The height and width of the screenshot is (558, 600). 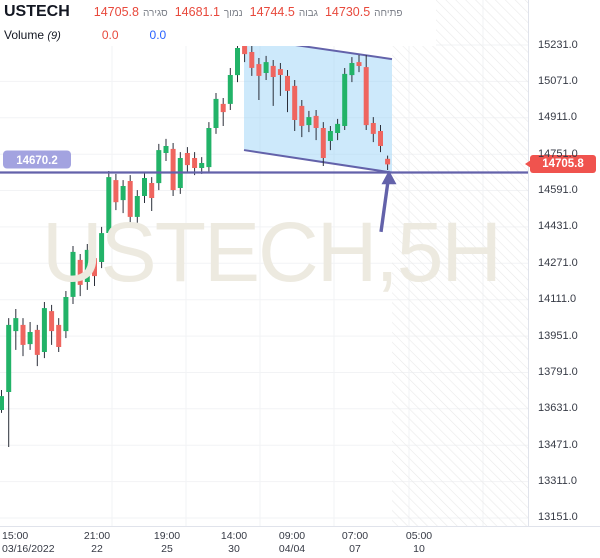 What do you see at coordinates (558, 81) in the screenshot?
I see `price-axis-label: 15071.0` at bounding box center [558, 81].